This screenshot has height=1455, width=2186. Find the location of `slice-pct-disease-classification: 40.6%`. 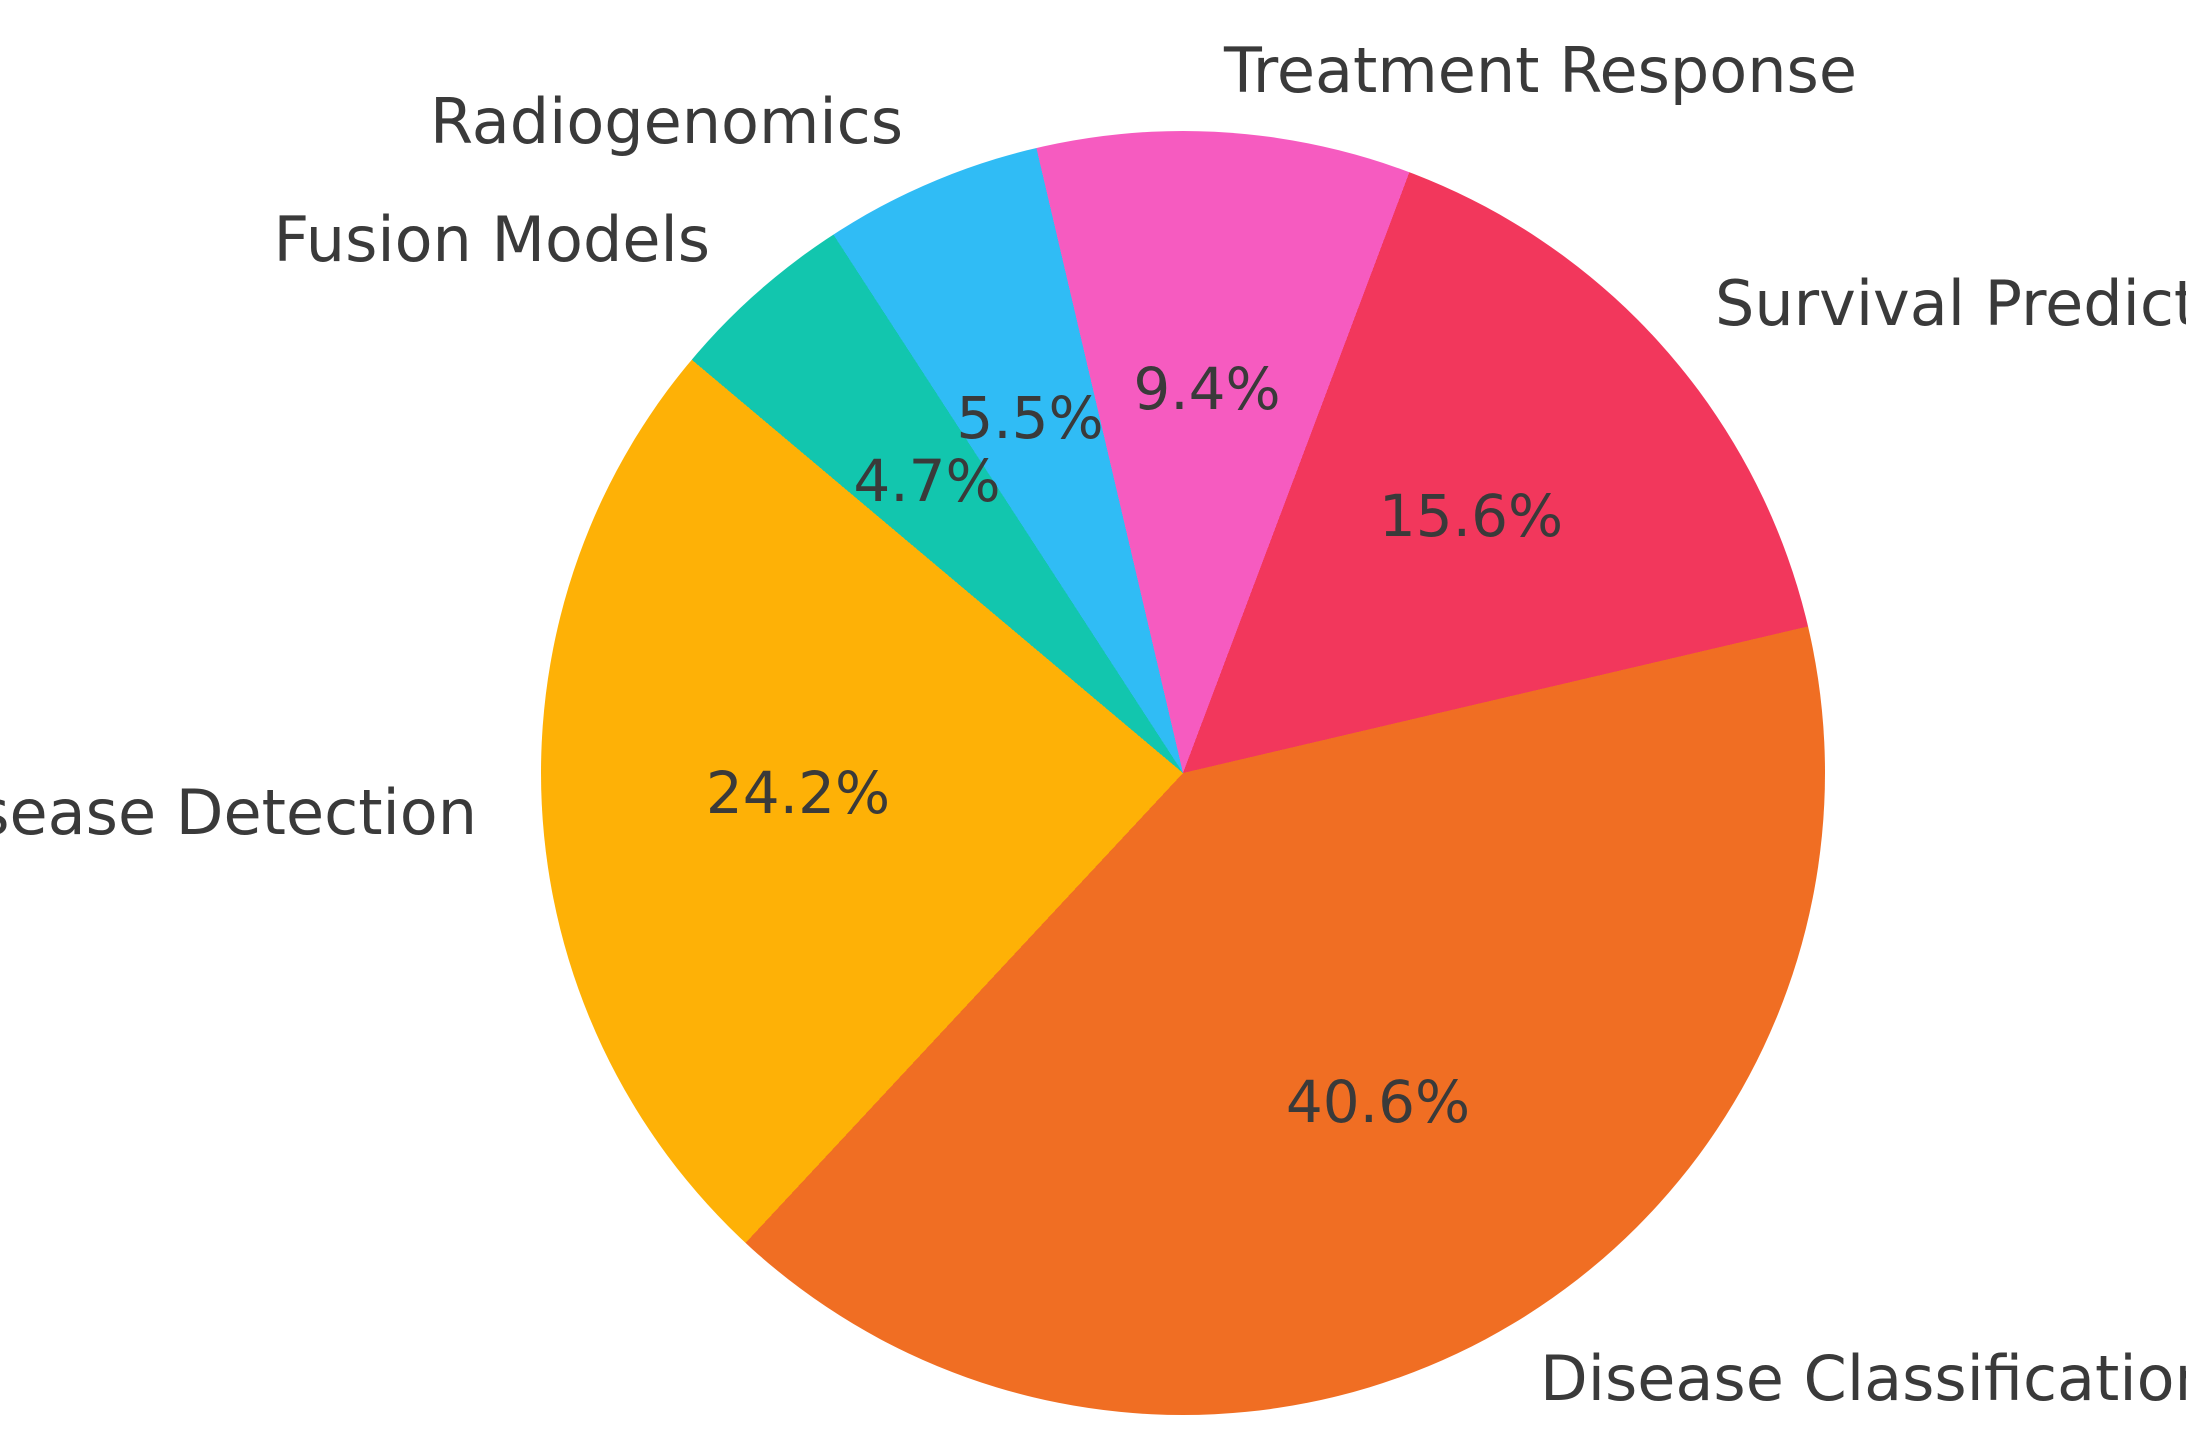

slice-pct-disease-classification: 40.6% is located at coordinates (1378, 1102).